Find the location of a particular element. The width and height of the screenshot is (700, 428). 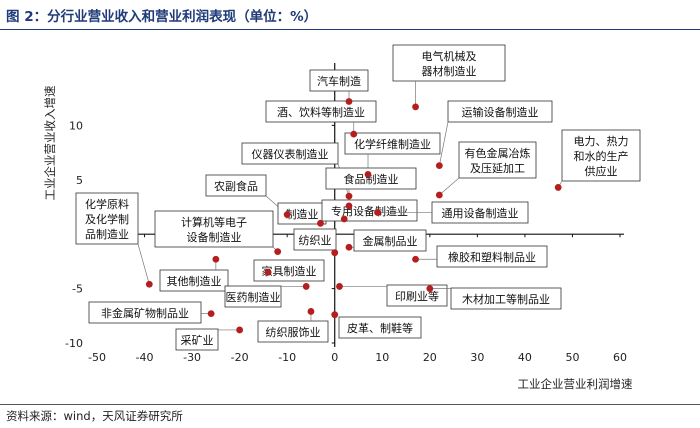

x-tick-label: 50 is located at coordinates (572, 357).